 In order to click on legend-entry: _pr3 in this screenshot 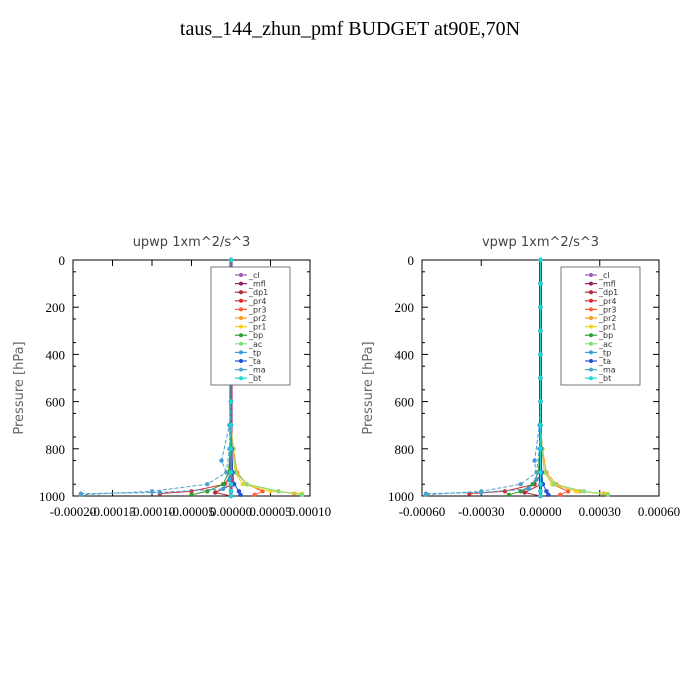, I will do `click(607, 309)`.